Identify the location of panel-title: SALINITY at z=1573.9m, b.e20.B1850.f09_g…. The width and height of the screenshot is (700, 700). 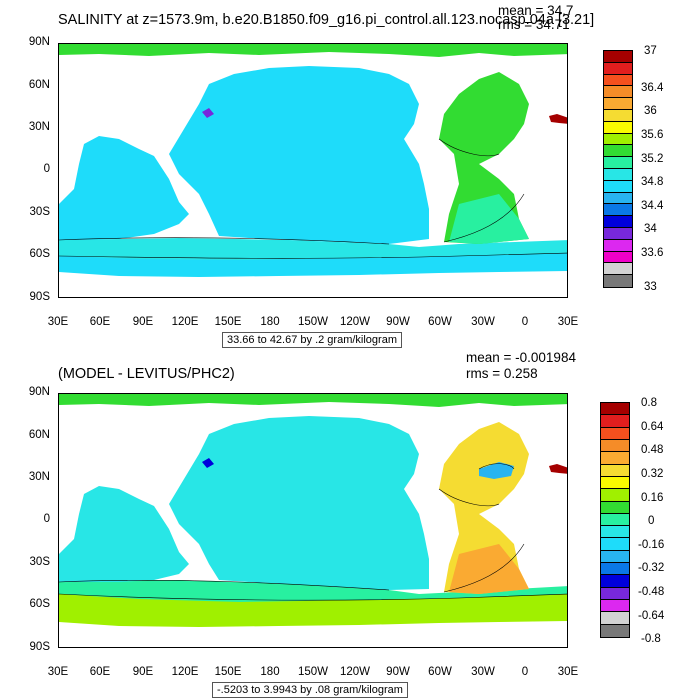
(326, 20).